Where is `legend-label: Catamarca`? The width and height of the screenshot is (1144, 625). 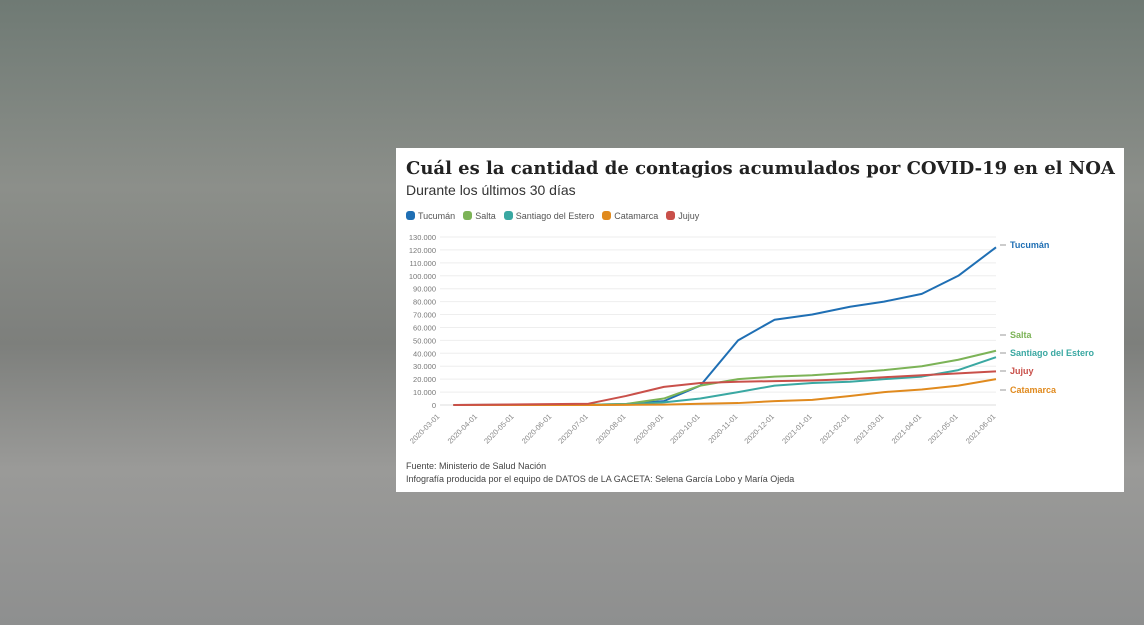
legend-label: Catamarca is located at coordinates (636, 216).